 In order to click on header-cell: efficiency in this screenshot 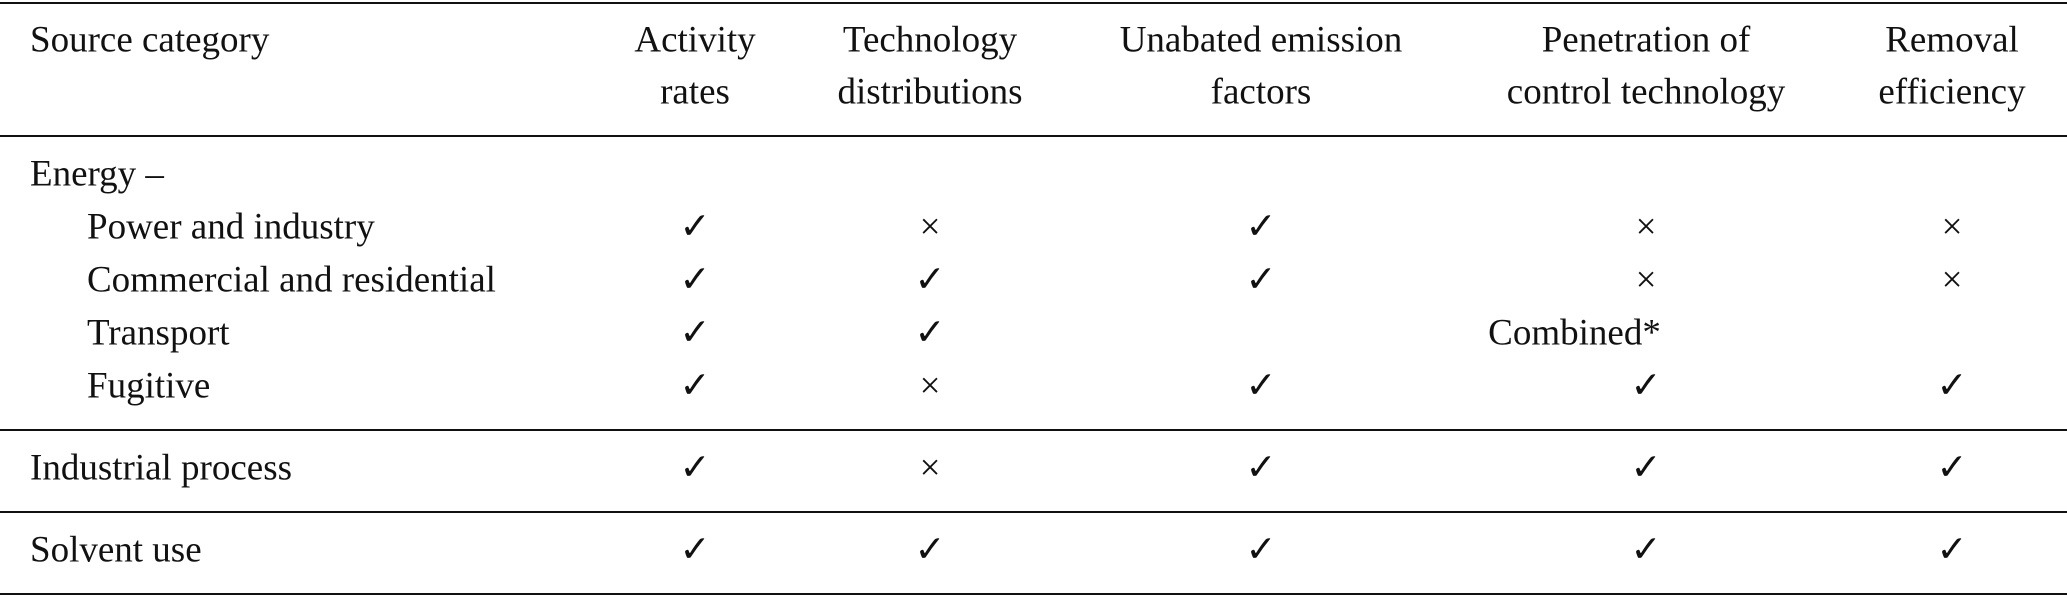, I will do `click(1952, 92)`.